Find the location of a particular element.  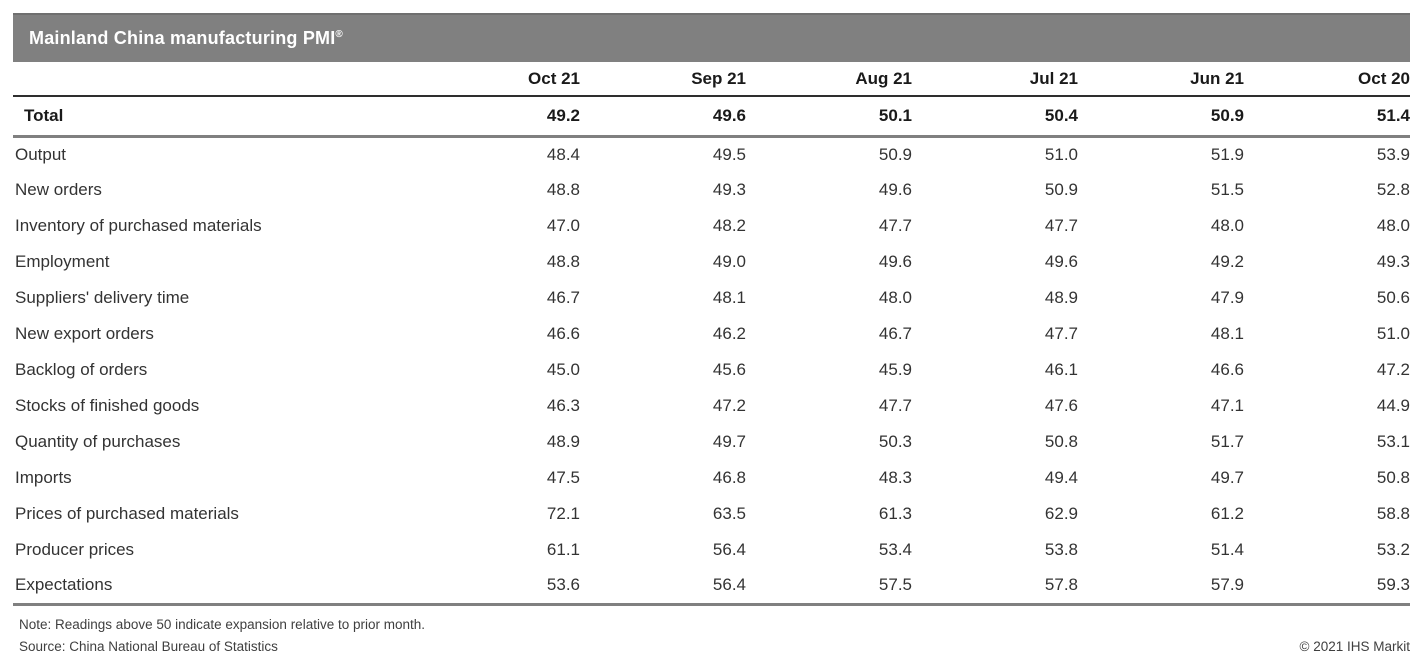

value-cell: 53.6 is located at coordinates (497, 587).